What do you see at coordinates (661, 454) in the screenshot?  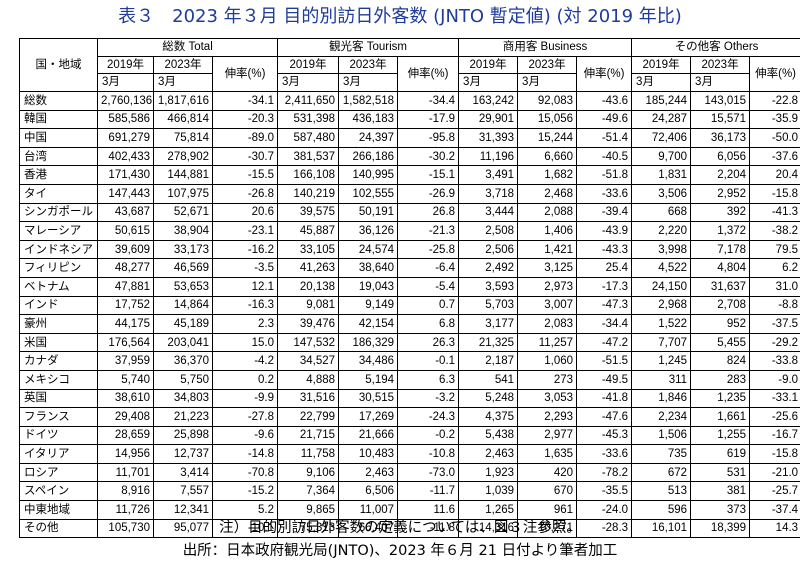 I see `value-cell: 735` at bounding box center [661, 454].